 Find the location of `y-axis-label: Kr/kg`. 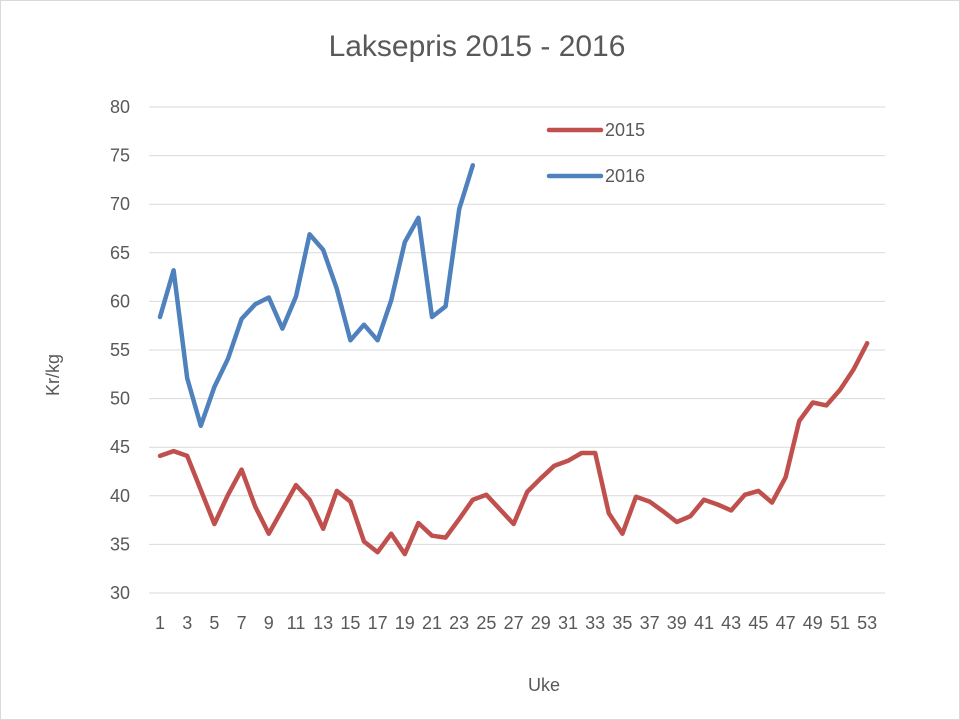

y-axis-label: Kr/kg is located at coordinates (53, 375).